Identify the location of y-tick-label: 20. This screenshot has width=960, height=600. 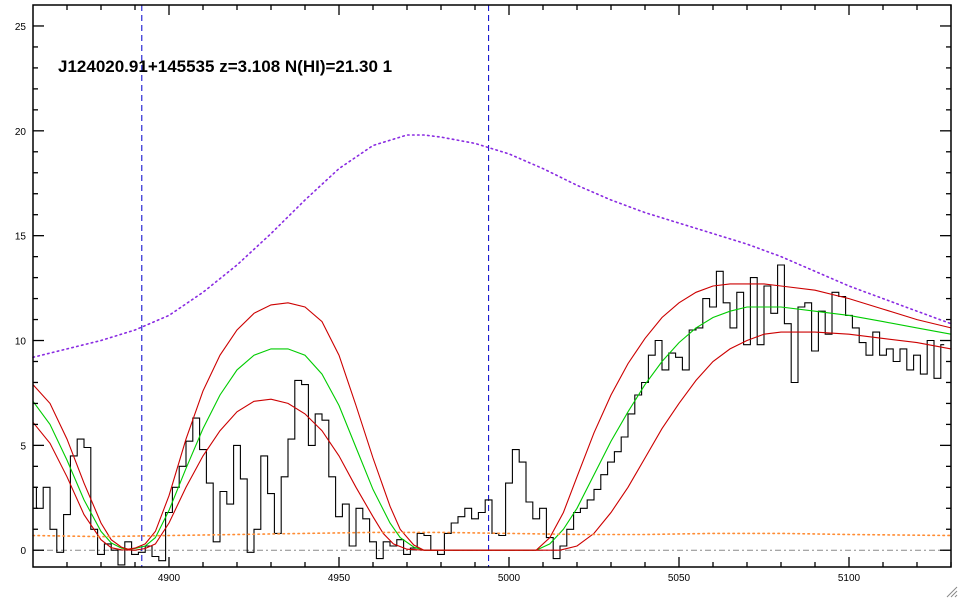
(21, 132).